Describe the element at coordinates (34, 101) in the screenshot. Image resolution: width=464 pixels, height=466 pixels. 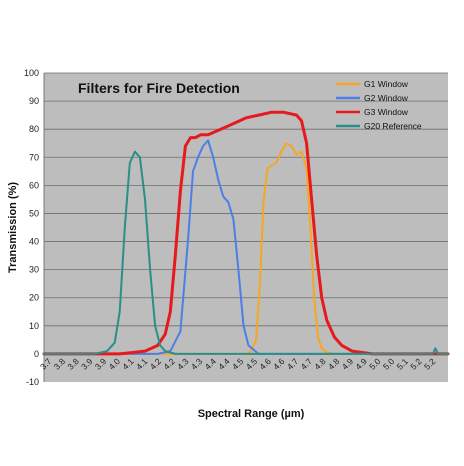
I see `y-tick-label: 90` at that location.